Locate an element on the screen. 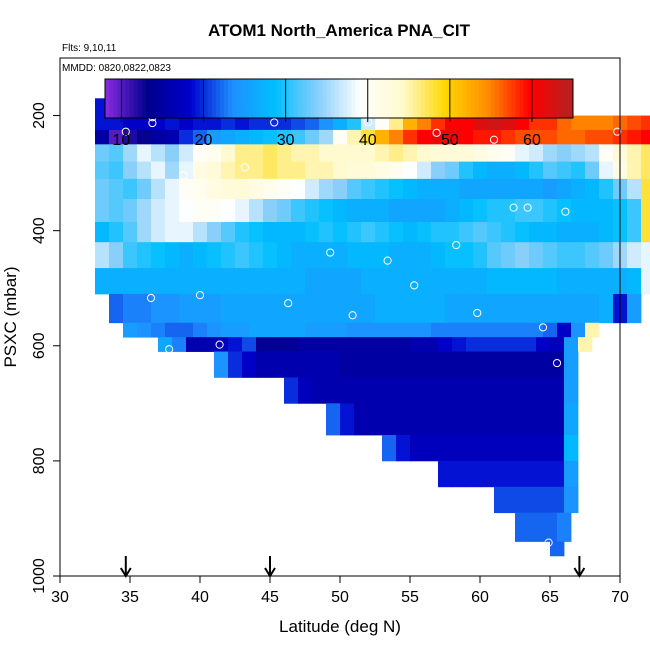 The width and height of the screenshot is (650, 650). y-tick-label: 1000 is located at coordinates (39, 576).